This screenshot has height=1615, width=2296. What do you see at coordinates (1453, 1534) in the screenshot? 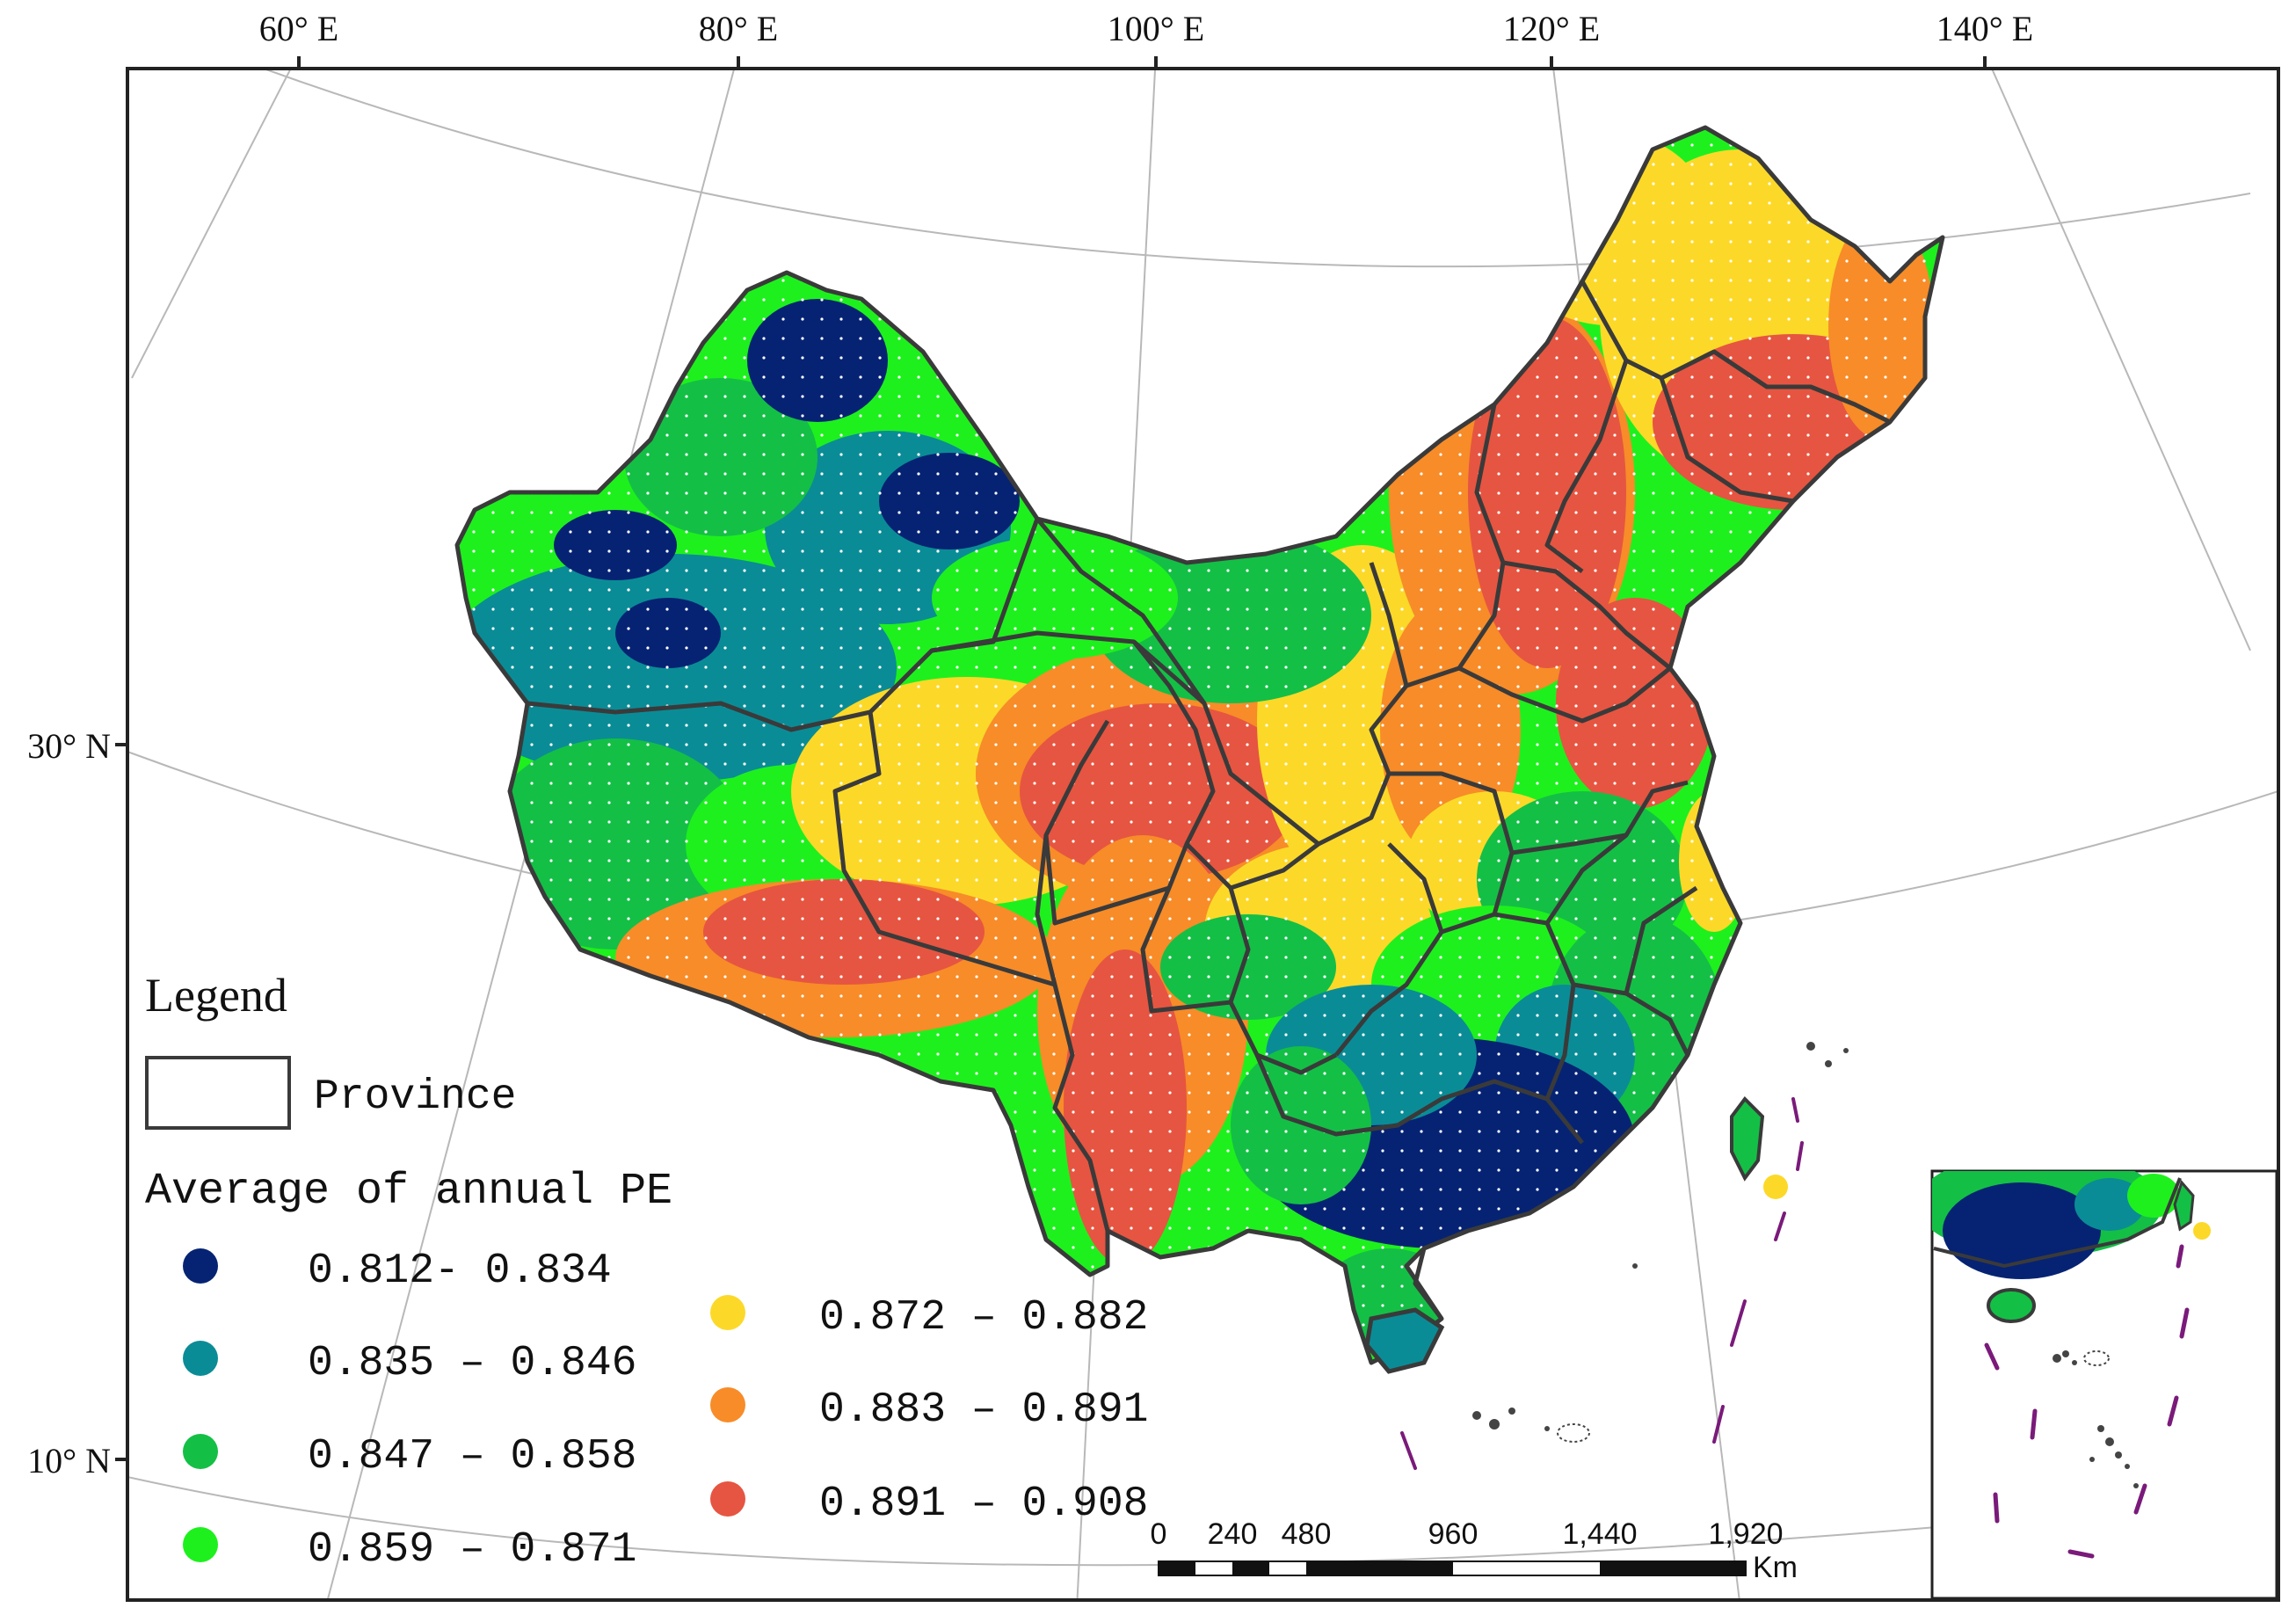
I see `scale-tick-960: 960` at bounding box center [1453, 1534].